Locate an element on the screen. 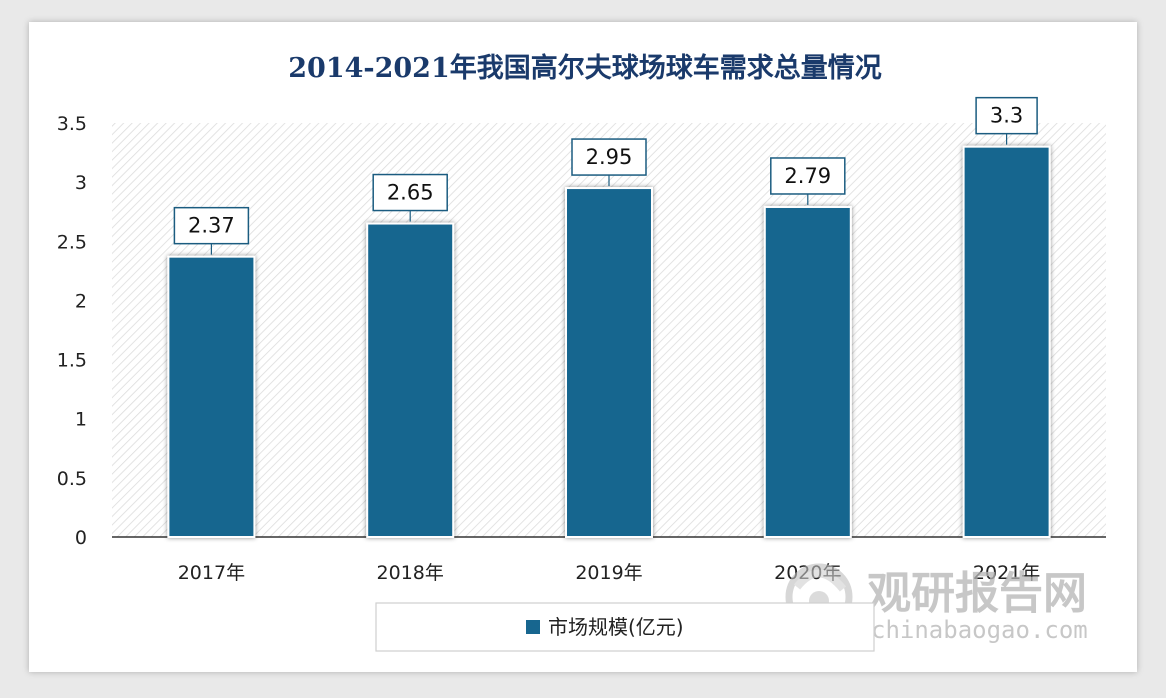  data-label-text: 3.3 is located at coordinates (1006, 116).